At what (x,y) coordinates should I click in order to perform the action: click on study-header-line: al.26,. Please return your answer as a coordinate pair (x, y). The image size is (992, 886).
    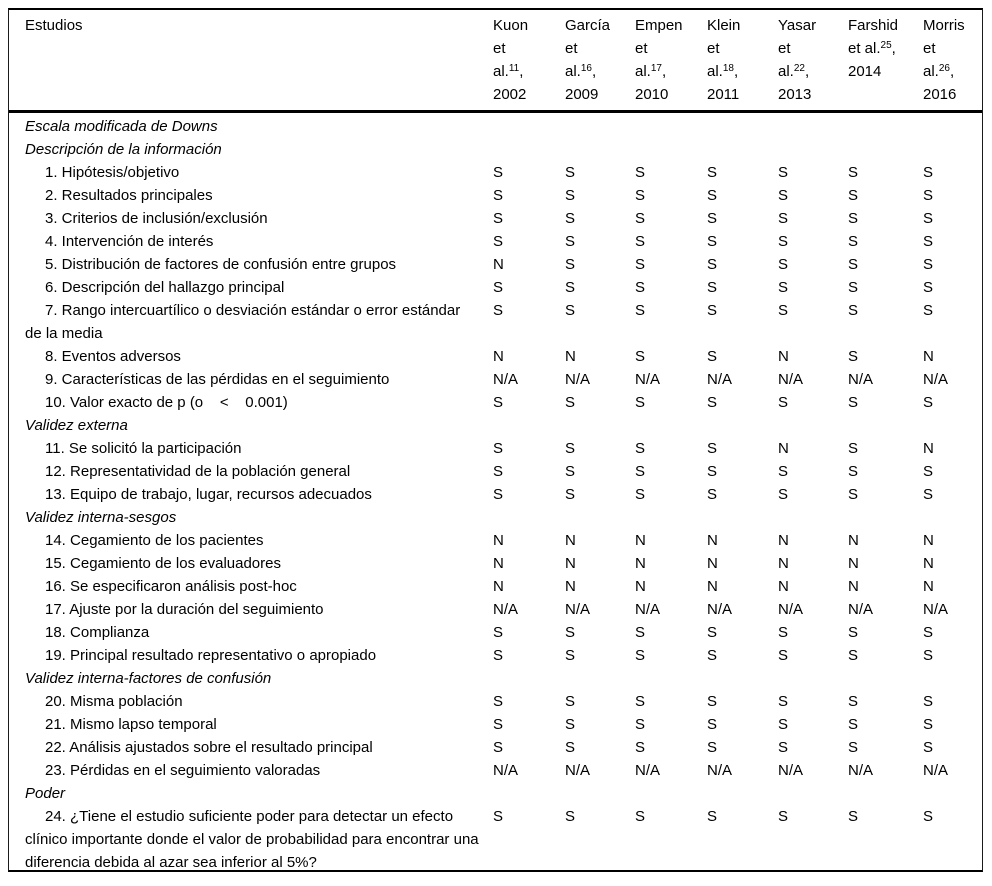
    Looking at the image, I should click on (939, 71).